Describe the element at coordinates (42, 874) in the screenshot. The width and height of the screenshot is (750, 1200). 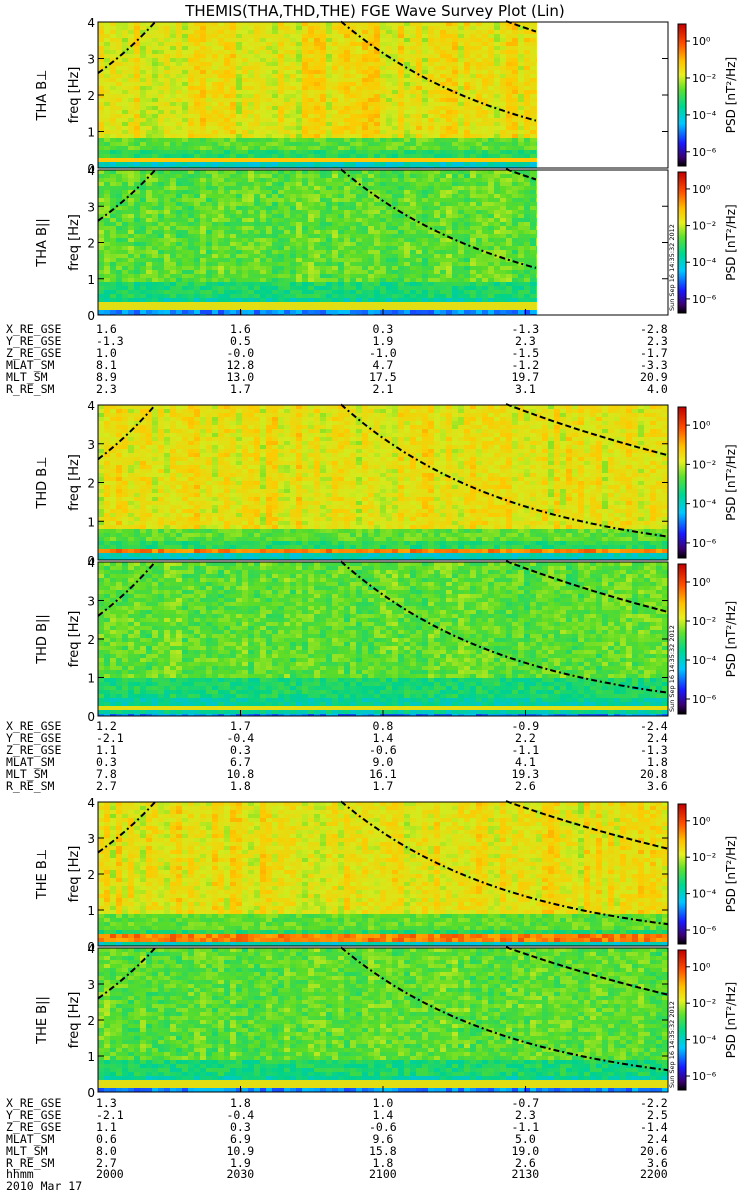
I see `panel-ylabel: THE B⊥` at that location.